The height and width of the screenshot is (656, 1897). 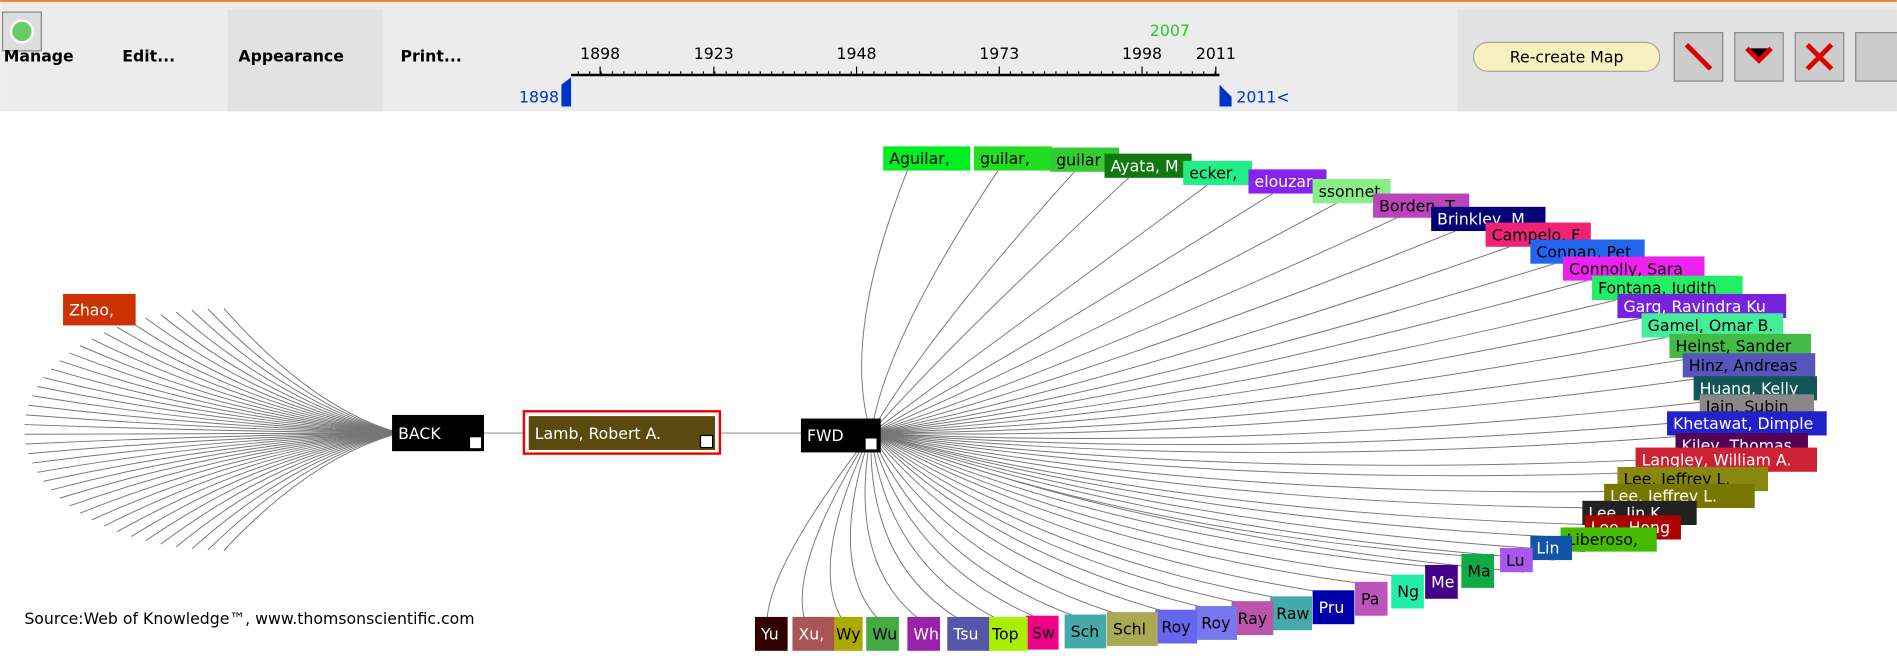 I want to click on timeline-start: 1898, so click(x=539, y=96).